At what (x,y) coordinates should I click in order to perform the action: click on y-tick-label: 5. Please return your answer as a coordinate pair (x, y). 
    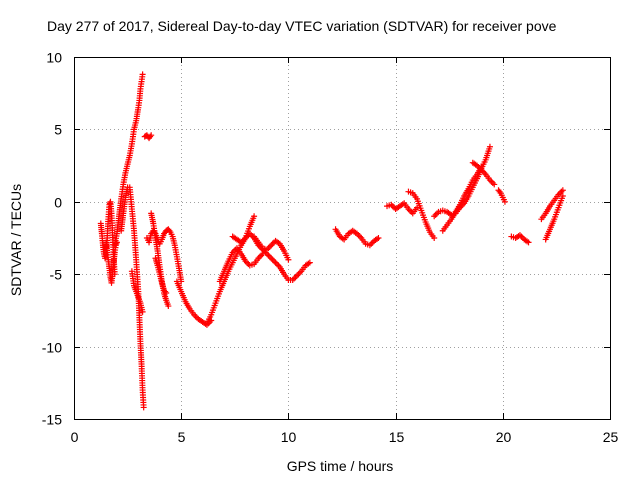
    Looking at the image, I should click on (58, 130).